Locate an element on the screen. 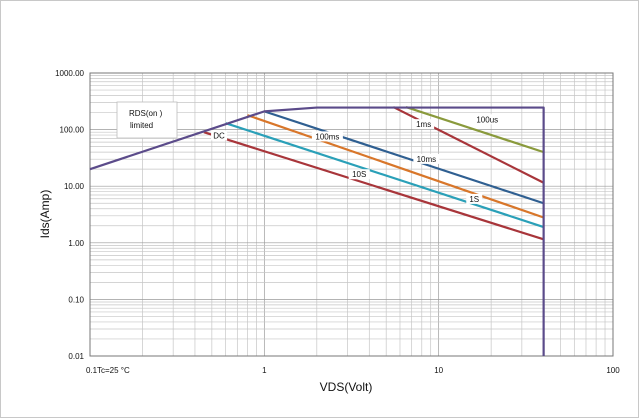  series-label: 100us is located at coordinates (487, 119).